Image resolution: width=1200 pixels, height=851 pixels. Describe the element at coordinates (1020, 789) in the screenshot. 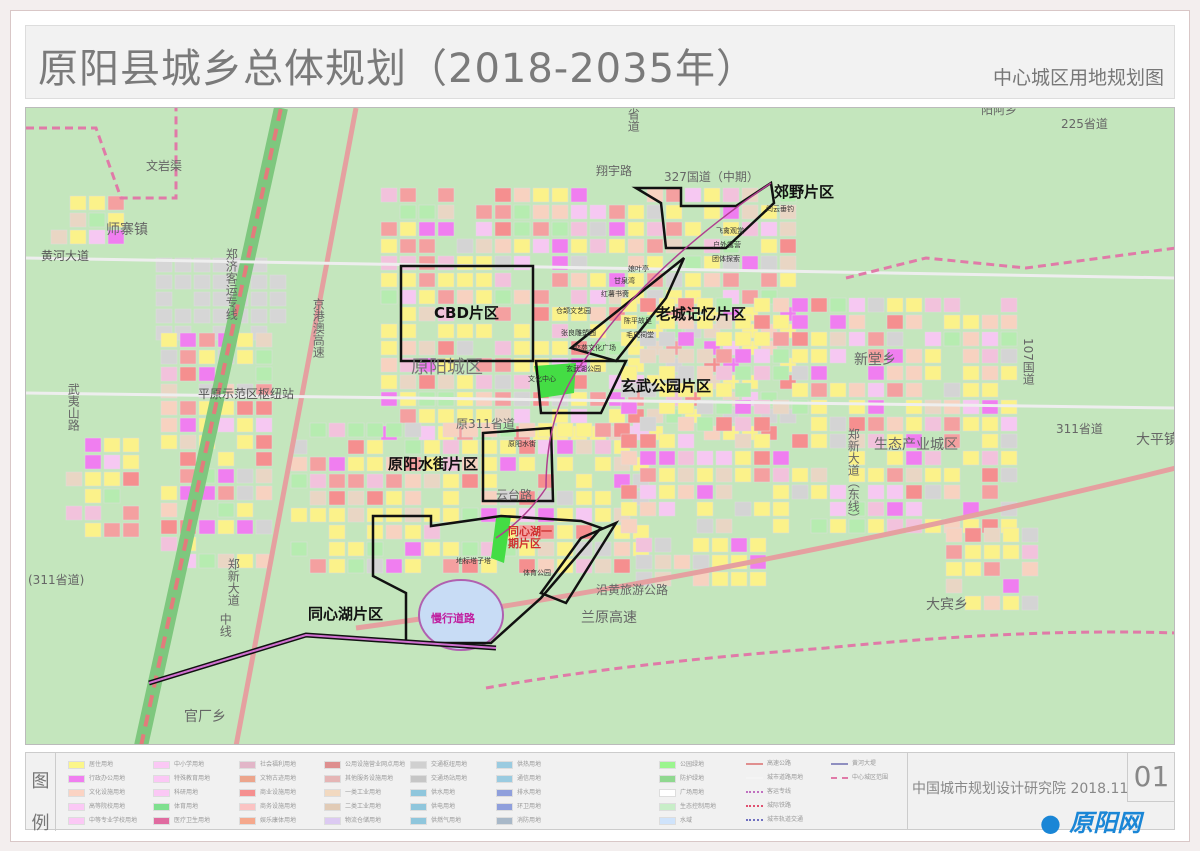

I see `organization: 中国城市规划设计研究院 2018.11` at that location.